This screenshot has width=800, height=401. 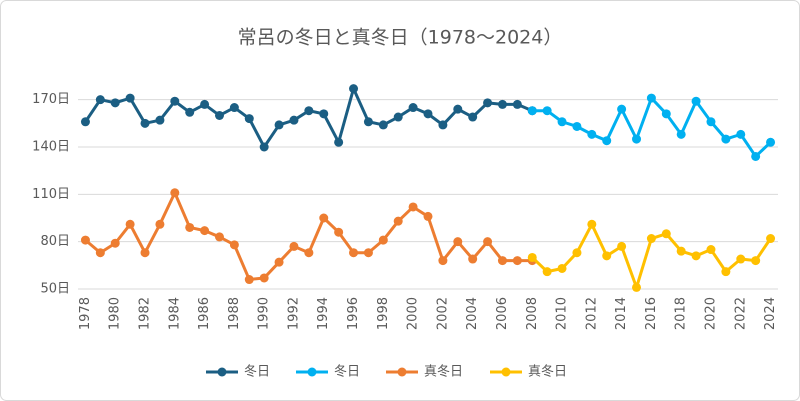 I want to click on y-tick-label: 170日, so click(x=51, y=99).